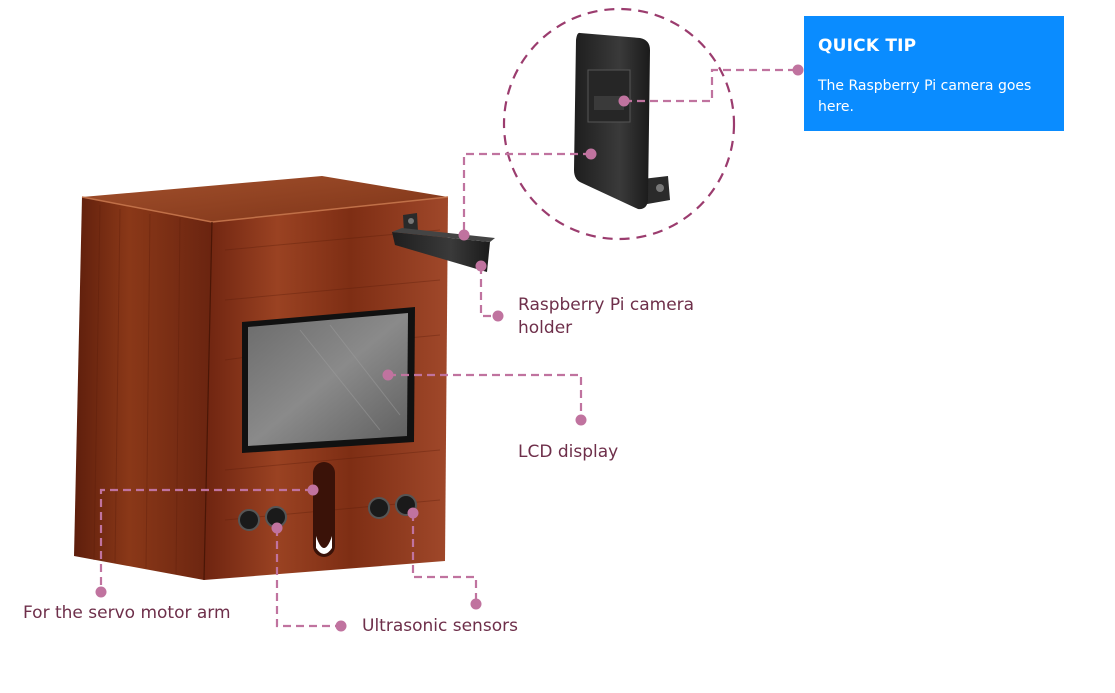 This screenshot has height=693, width=1115. Describe the element at coordinates (265, 199) in the screenshot. I see `box-top` at that location.